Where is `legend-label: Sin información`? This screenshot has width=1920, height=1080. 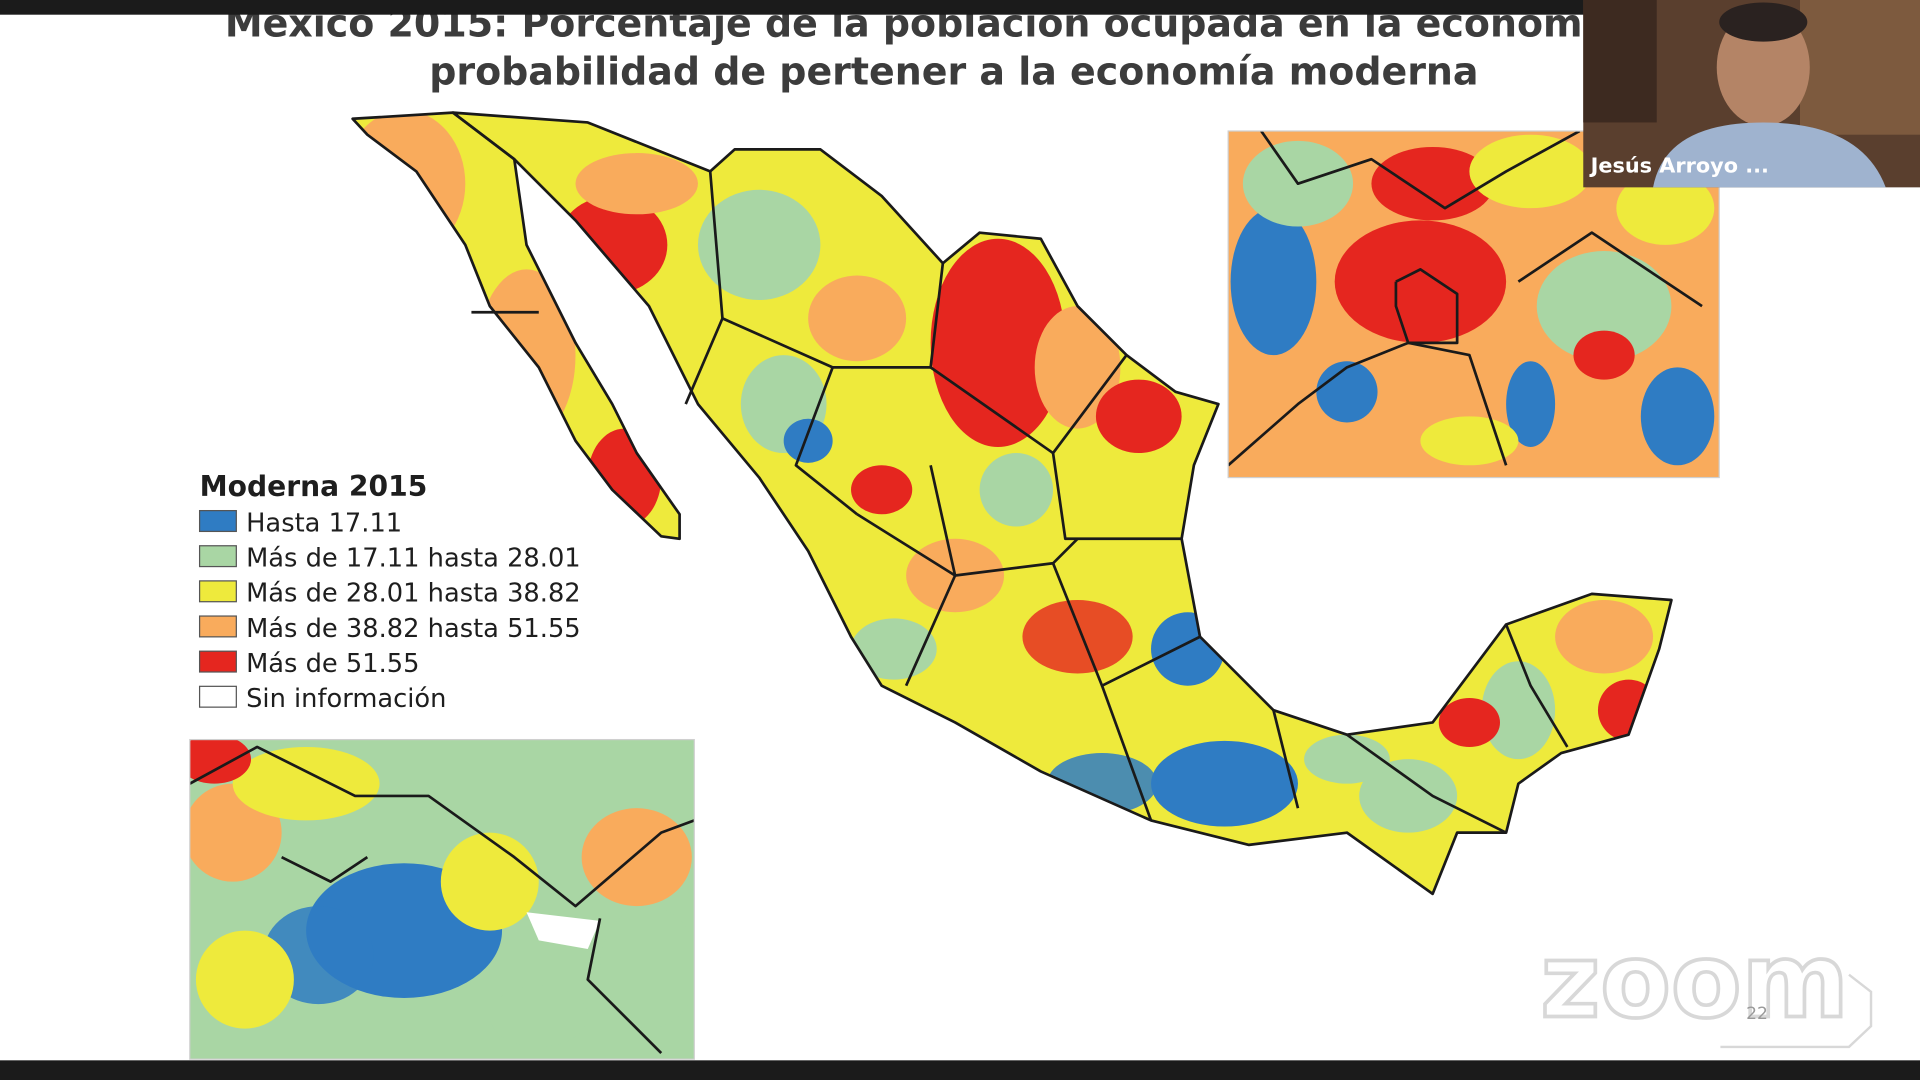
legend-label: Sin información is located at coordinates (346, 699).